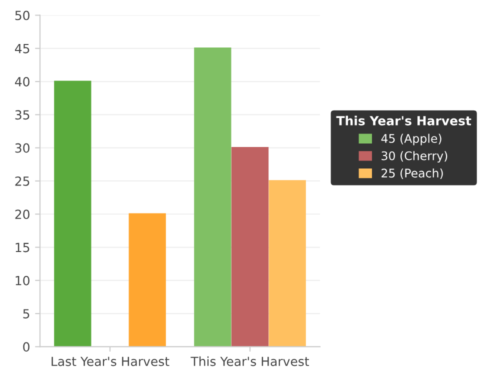  I want to click on x-tick-label: Last Year's Harvest, so click(111, 361).